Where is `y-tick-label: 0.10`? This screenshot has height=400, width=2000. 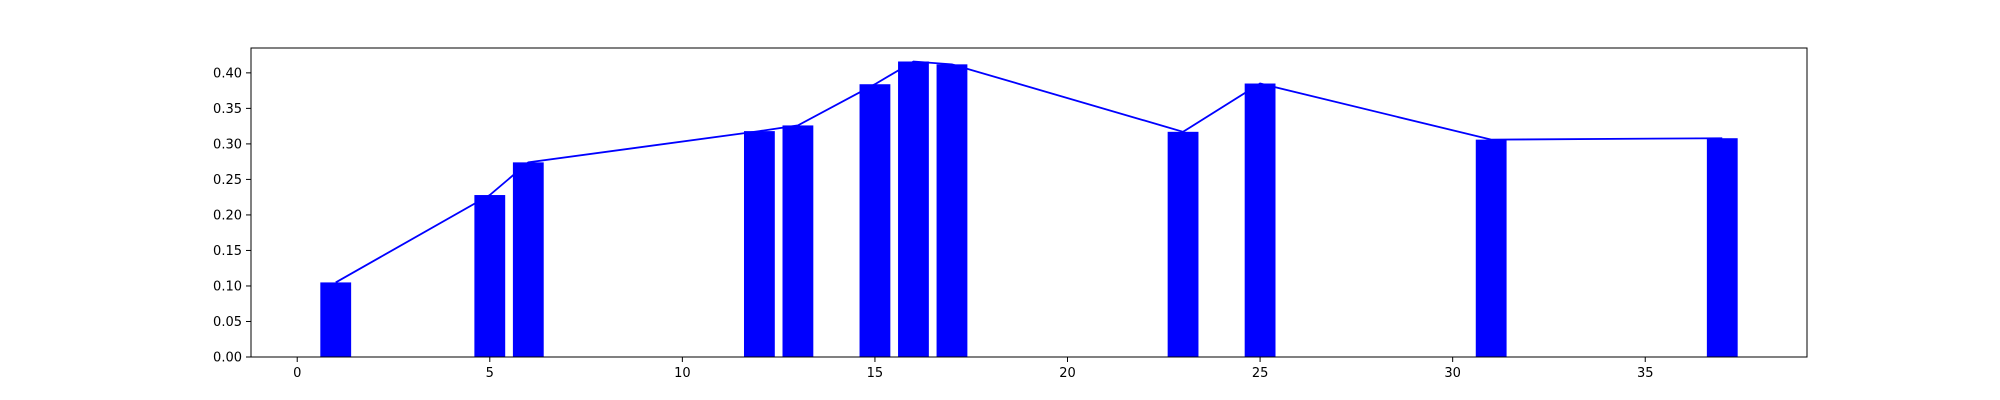 y-tick-label: 0.10 is located at coordinates (227, 286).